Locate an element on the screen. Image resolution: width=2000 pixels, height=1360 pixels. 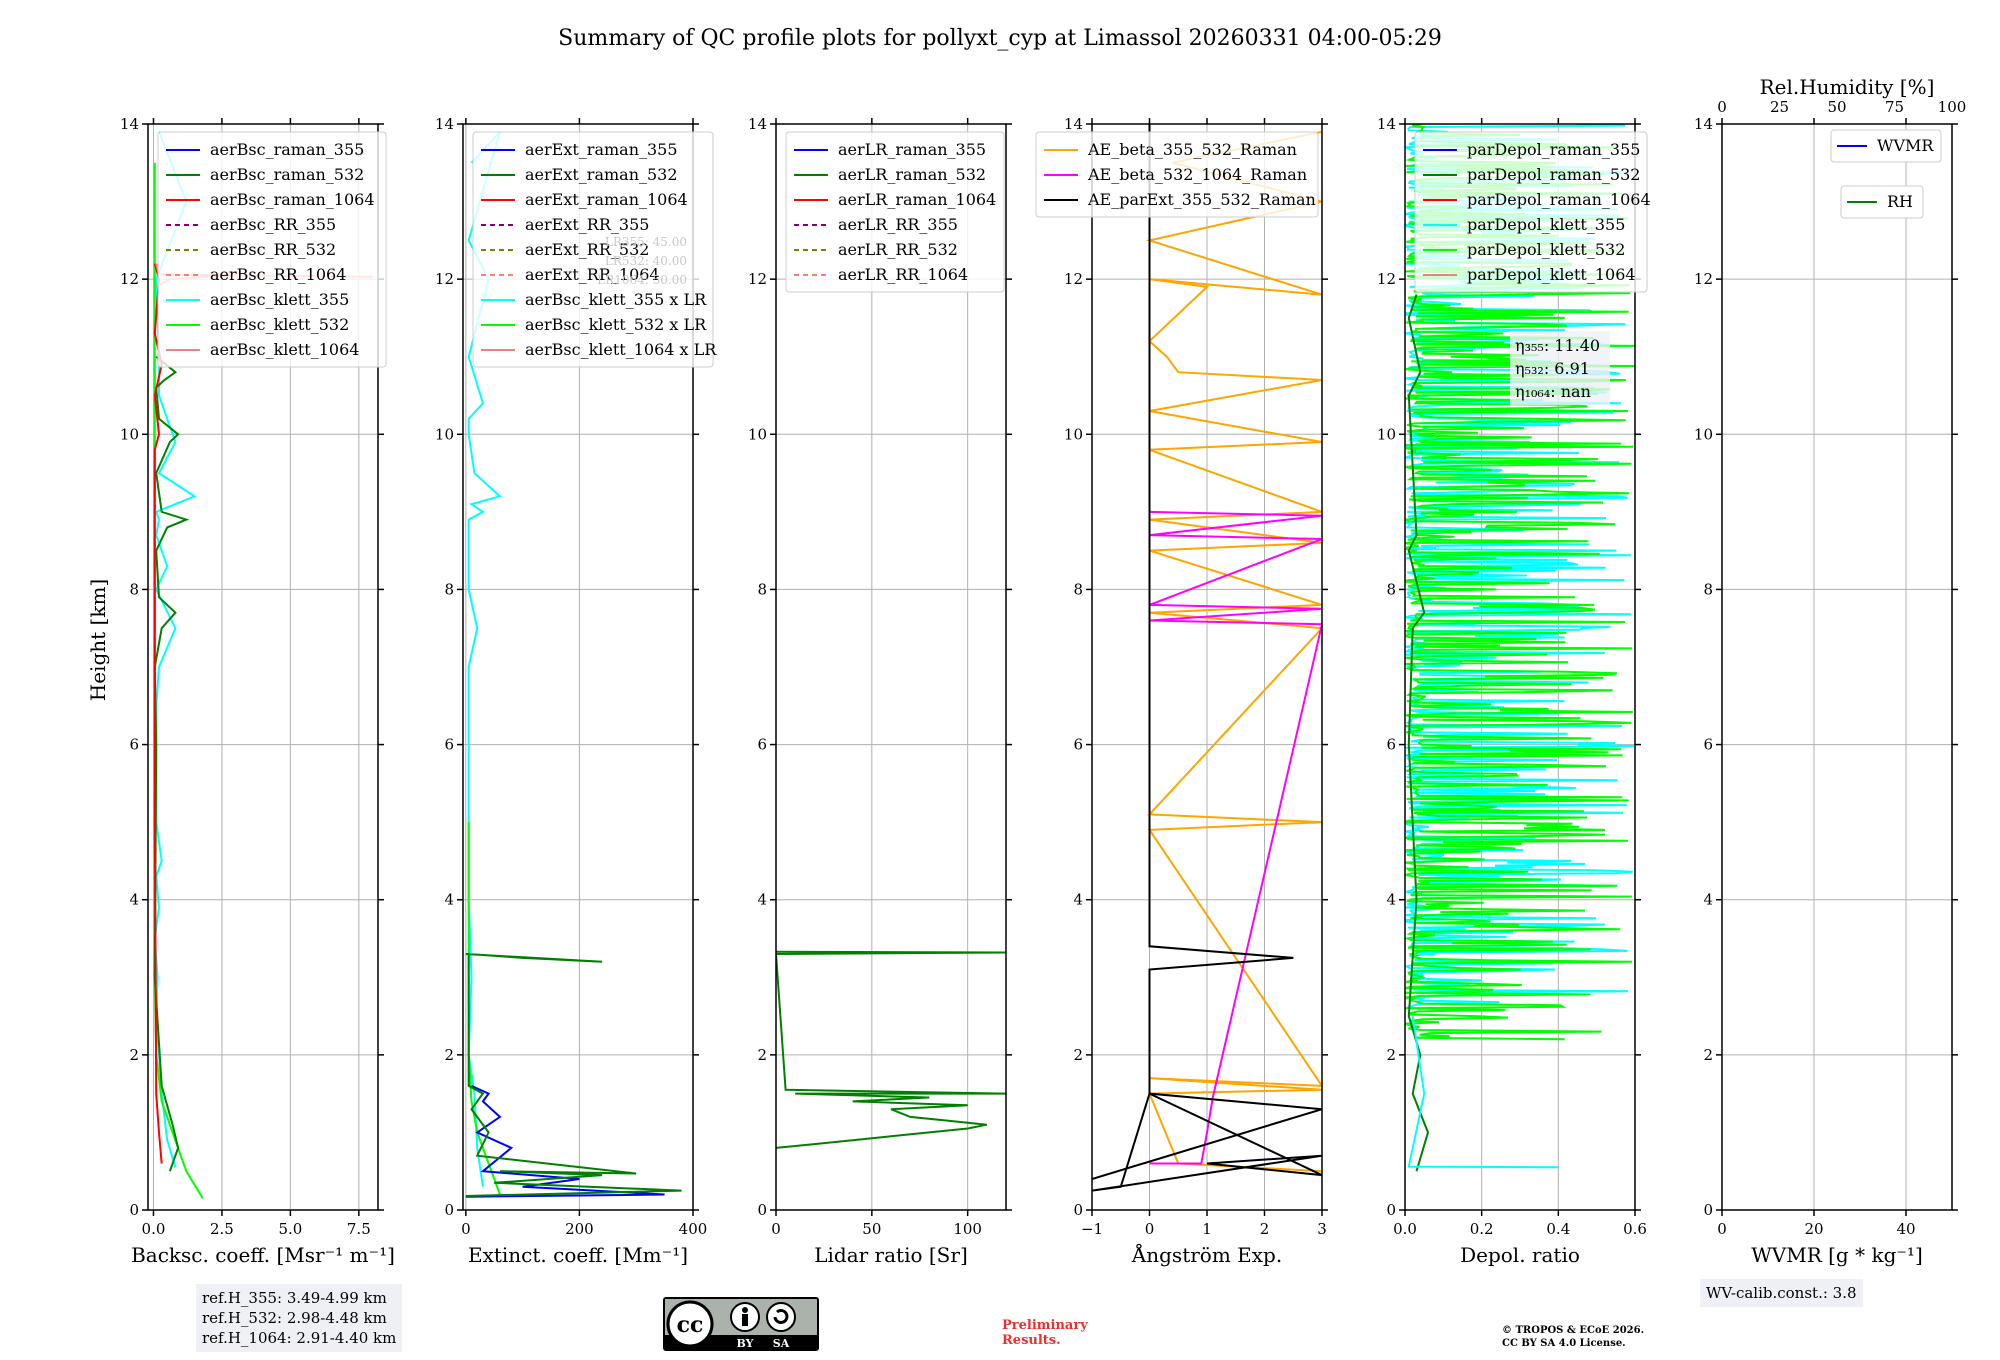
preliminary-line-2: Results. is located at coordinates (1031, 1340).